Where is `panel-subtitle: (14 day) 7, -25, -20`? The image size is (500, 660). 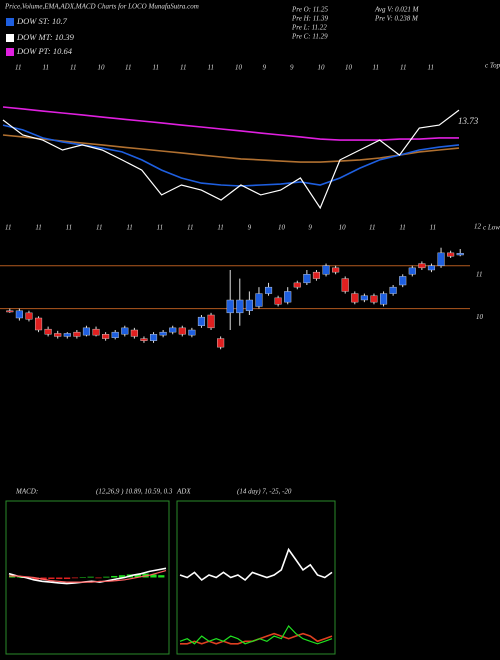 panel-subtitle: (14 day) 7, -25, -20 is located at coordinates (264, 492).